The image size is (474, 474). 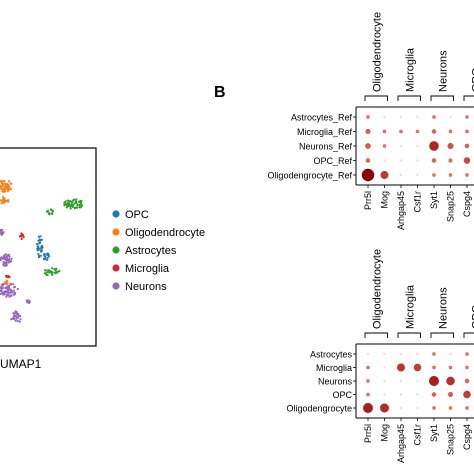 I want to click on panel-label-b: B, so click(x=220, y=92).